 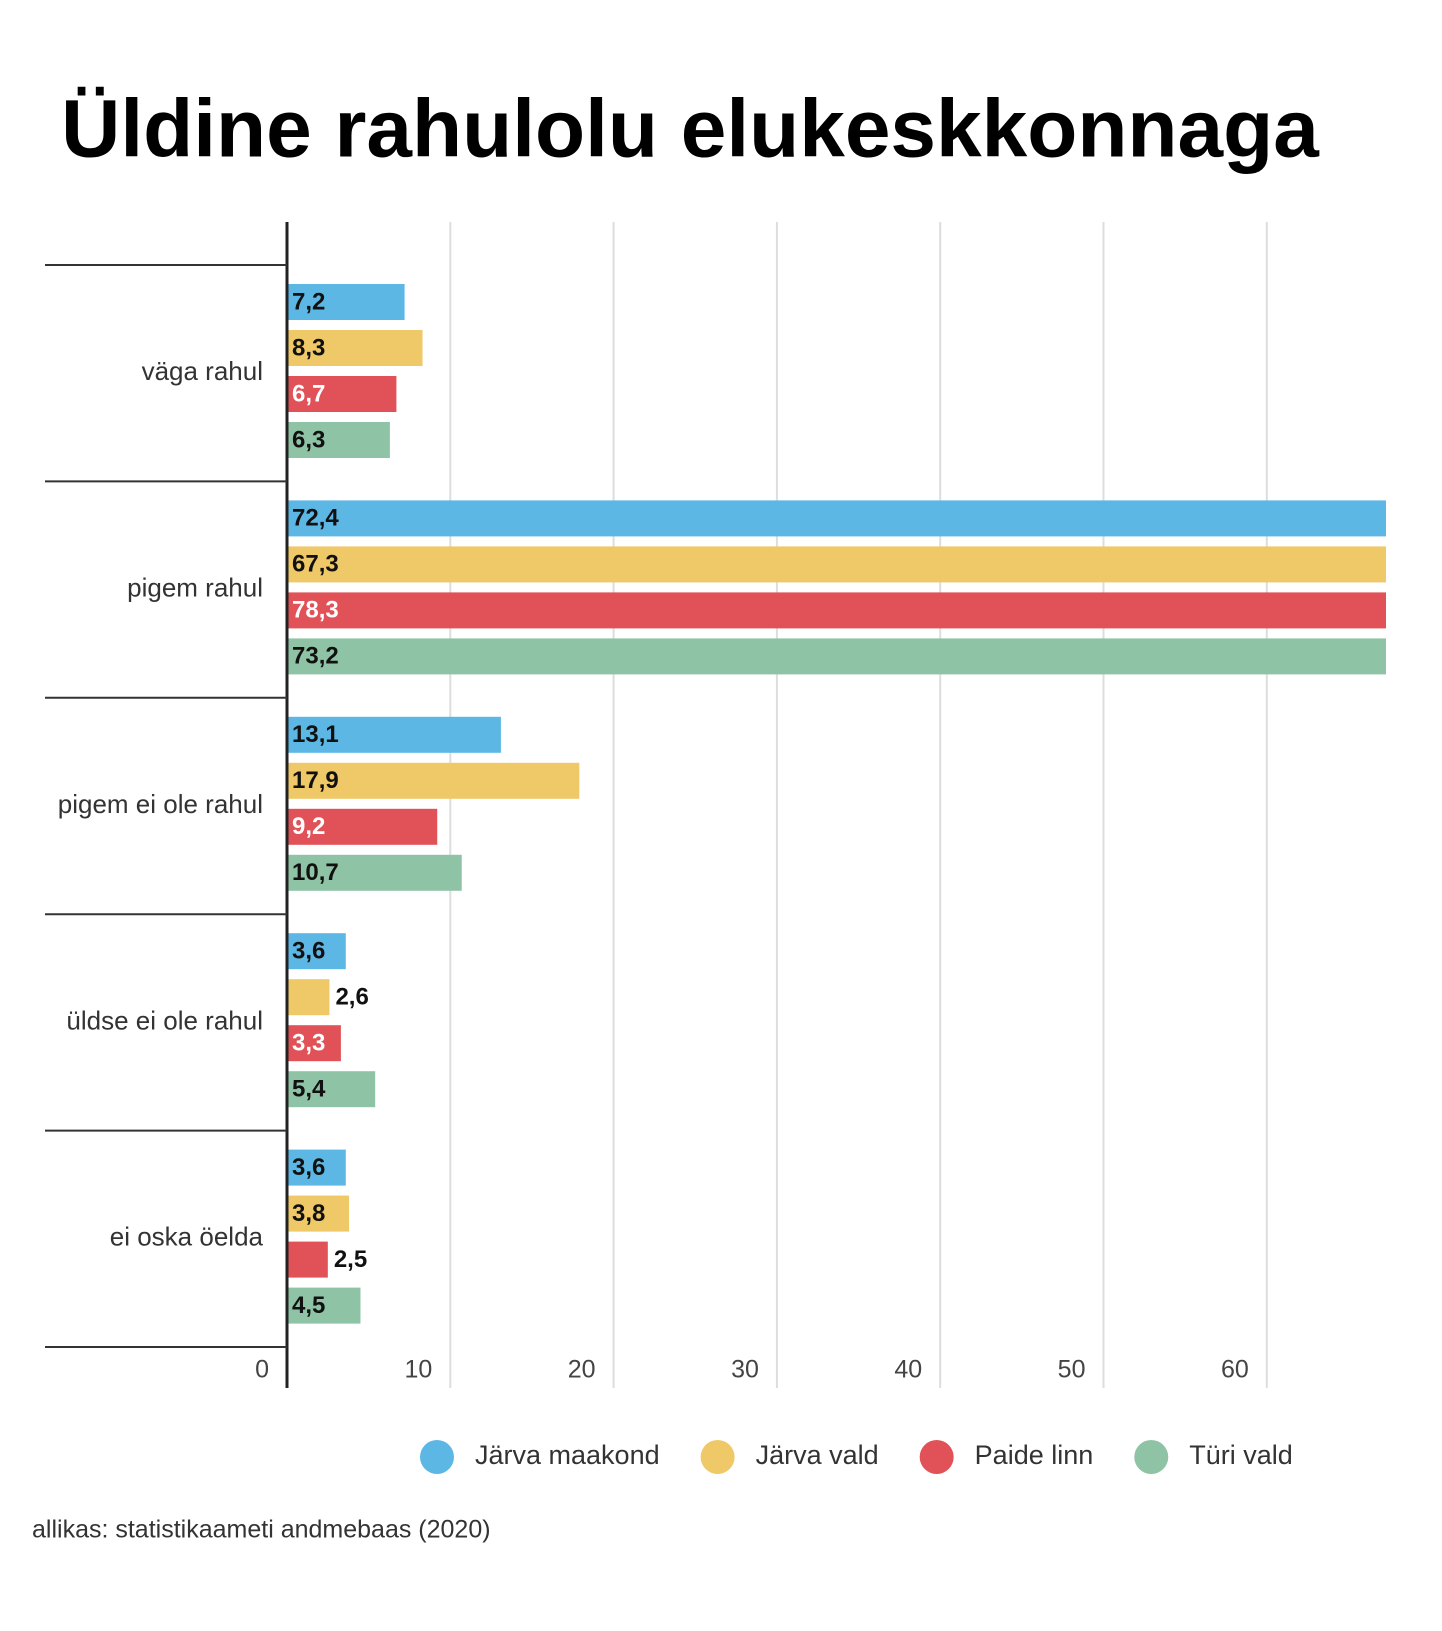 What do you see at coordinates (187, 1237) in the screenshot?
I see `category-label: ei oska öelda` at bounding box center [187, 1237].